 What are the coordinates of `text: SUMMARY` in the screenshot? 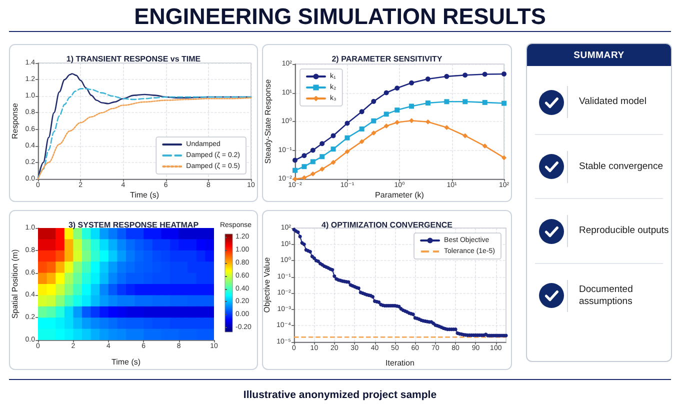 It's located at (599, 55).